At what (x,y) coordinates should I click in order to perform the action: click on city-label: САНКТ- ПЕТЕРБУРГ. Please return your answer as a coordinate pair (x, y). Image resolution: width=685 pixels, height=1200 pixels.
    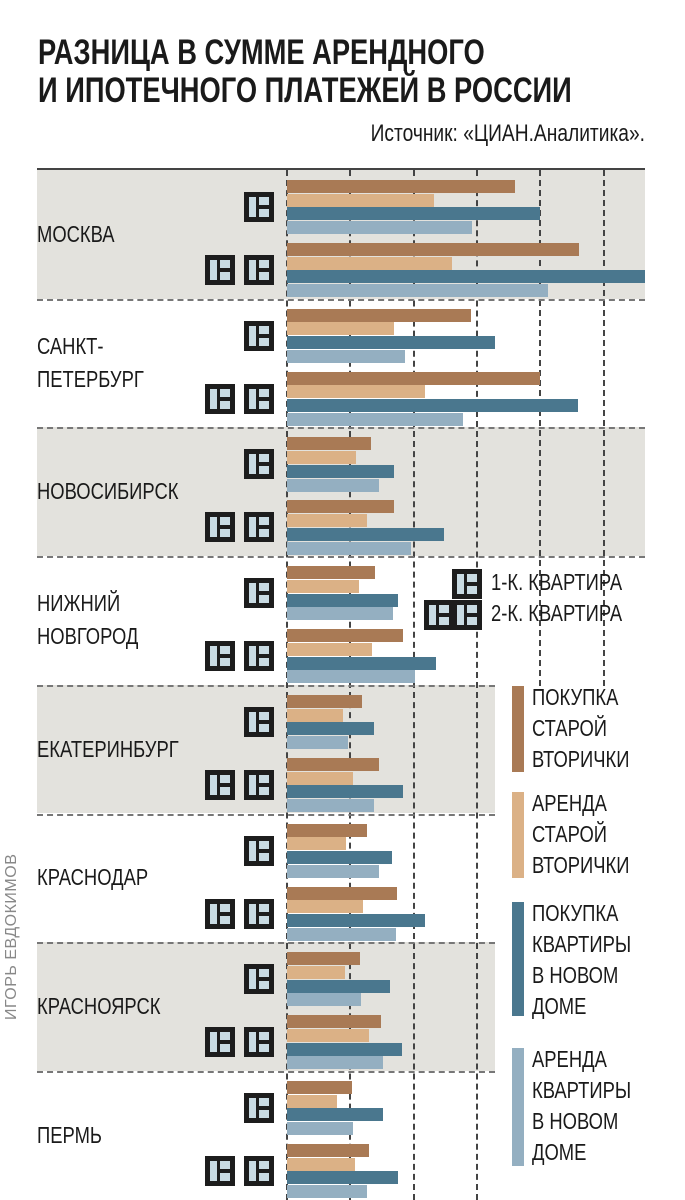
    Looking at the image, I should click on (90, 363).